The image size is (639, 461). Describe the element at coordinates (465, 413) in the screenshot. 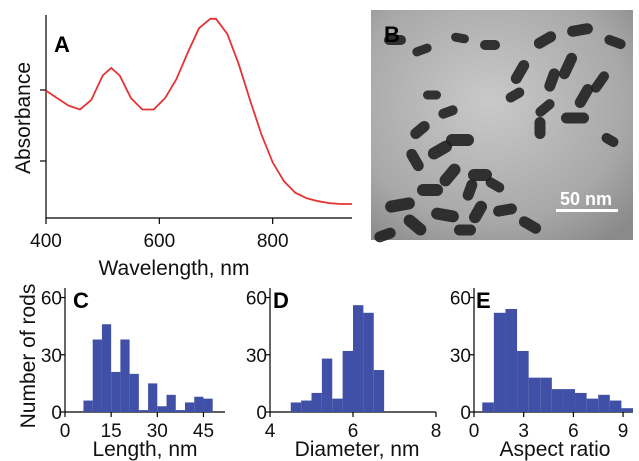

I see `panel-e-ytick-label: 0` at that location.